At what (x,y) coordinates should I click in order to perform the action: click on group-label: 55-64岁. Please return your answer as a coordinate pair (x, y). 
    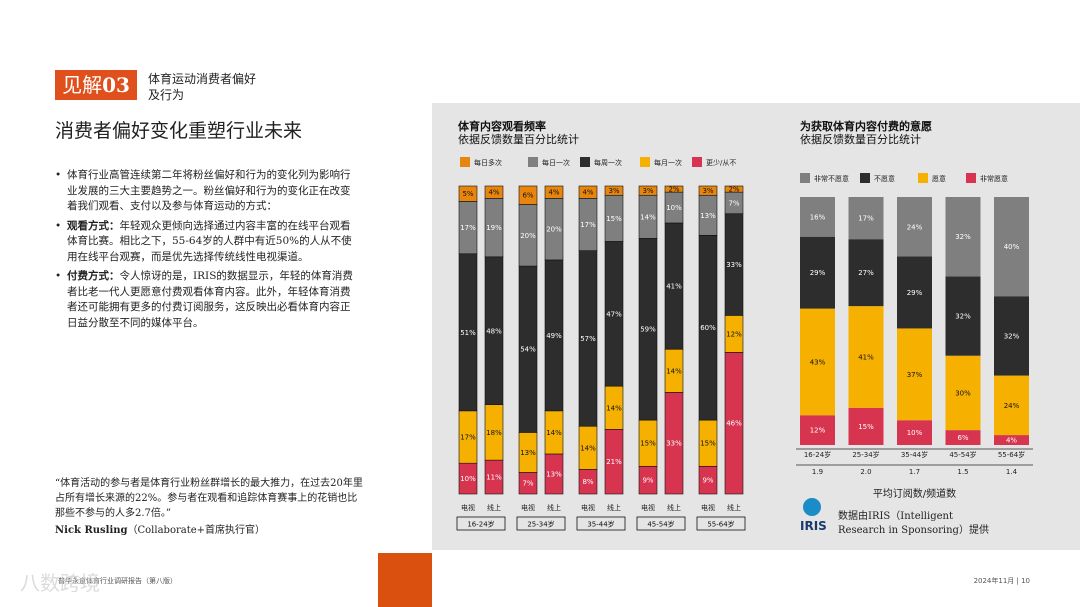
    Looking at the image, I should click on (720, 524).